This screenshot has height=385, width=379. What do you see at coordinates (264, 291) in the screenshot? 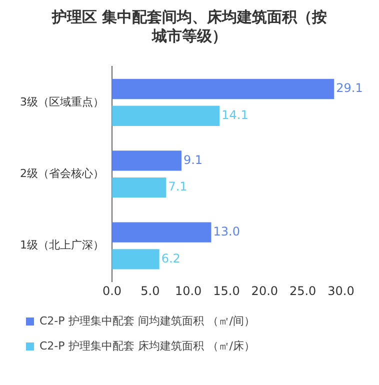
I see `x-tick-label: 20.0` at bounding box center [264, 291].